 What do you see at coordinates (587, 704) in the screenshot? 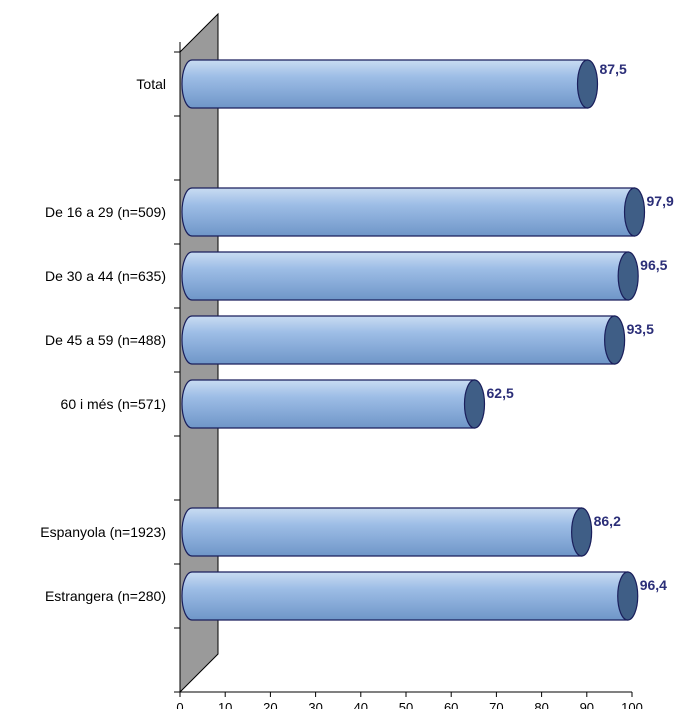
I see `x-tick-label: 90` at bounding box center [587, 704].